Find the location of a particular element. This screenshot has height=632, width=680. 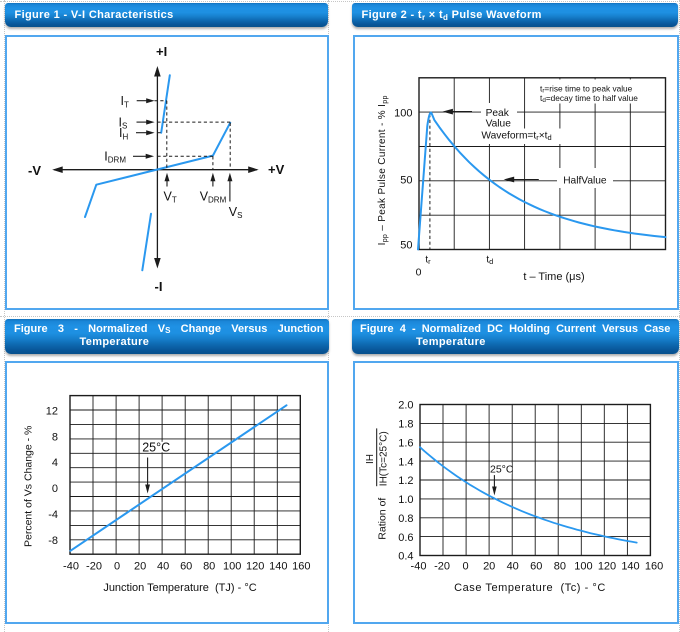

svg-text: 1.2 is located at coordinates (405, 481).